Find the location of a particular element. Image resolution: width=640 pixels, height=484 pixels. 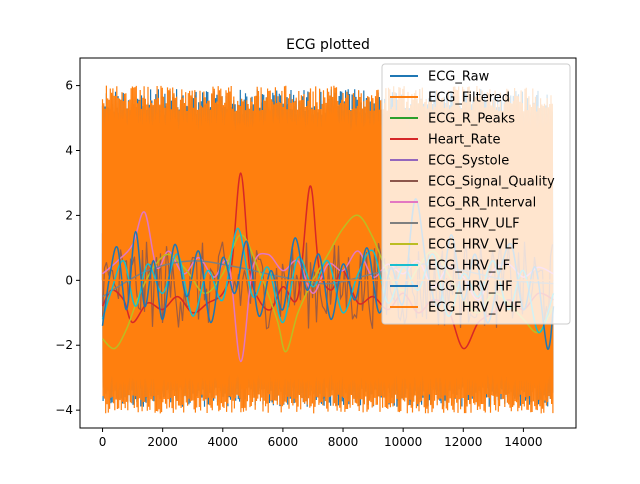

legend-label-ecg-systole: ECG_Systole is located at coordinates (468, 161).